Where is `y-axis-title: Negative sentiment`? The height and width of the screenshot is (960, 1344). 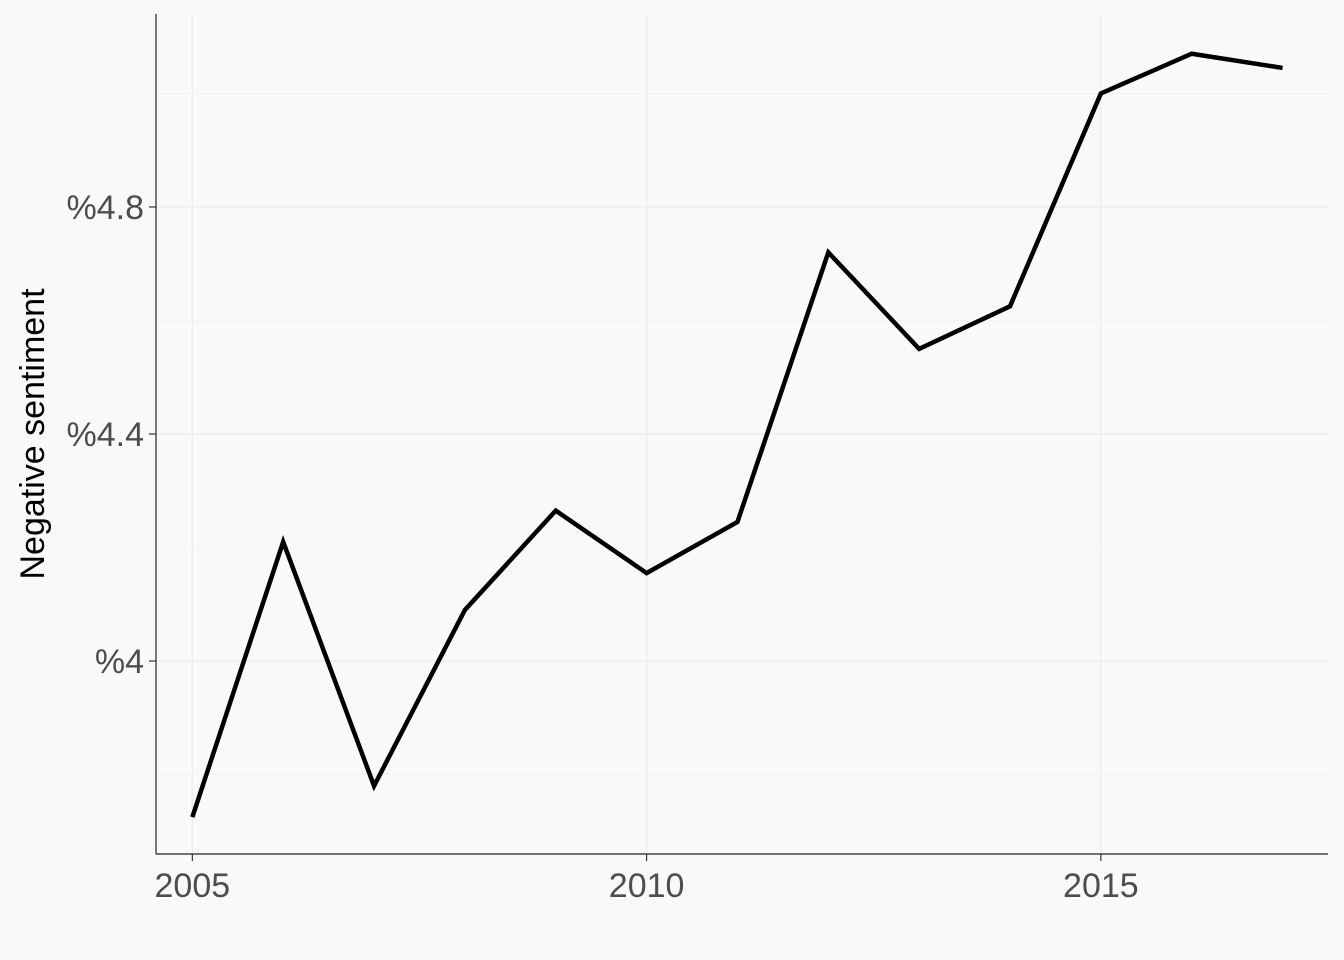
y-axis-title: Negative sentiment is located at coordinates (33, 434).